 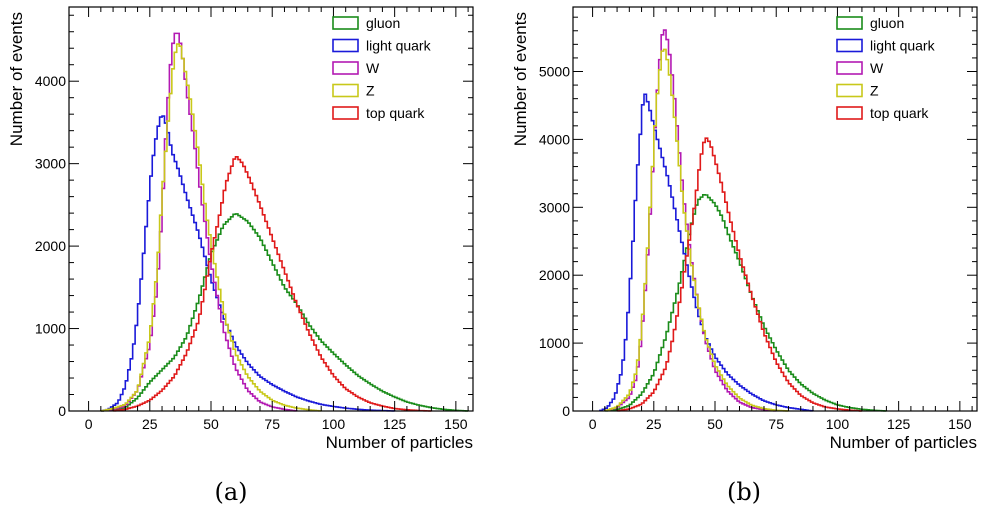 I want to click on series-W, so click(x=691, y=220).